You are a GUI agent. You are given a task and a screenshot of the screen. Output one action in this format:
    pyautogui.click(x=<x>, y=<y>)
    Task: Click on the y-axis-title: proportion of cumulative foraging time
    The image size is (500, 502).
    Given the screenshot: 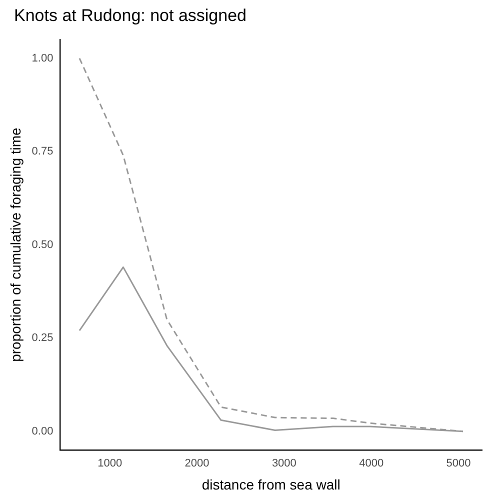 What is the action you would take?
    pyautogui.click(x=15, y=244)
    